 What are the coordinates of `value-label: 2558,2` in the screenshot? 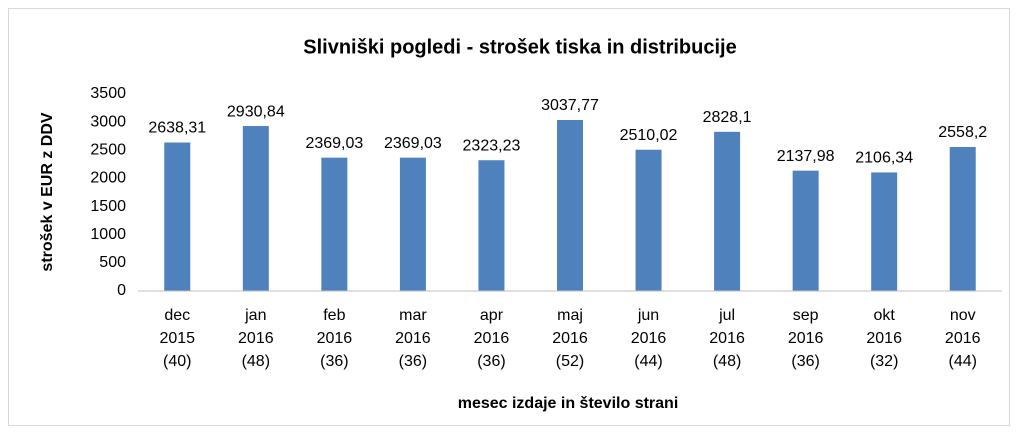 It's located at (962, 132).